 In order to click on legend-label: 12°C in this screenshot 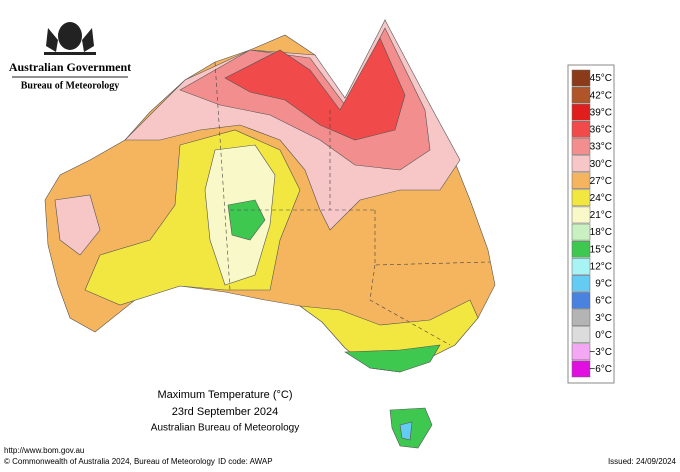, I will do `click(601, 266)`.